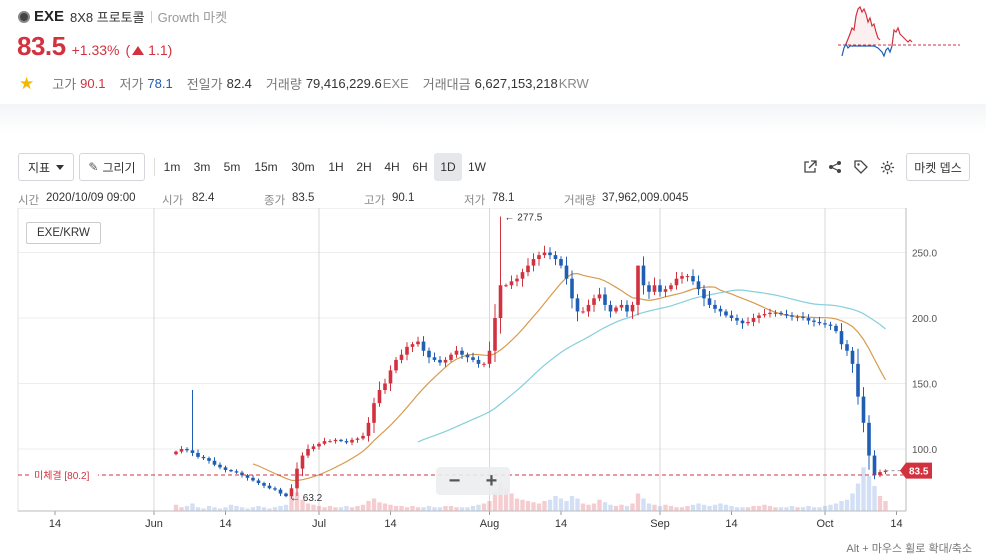 This screenshot has width=986, height=556. I want to click on share-icon, so click(835, 167).